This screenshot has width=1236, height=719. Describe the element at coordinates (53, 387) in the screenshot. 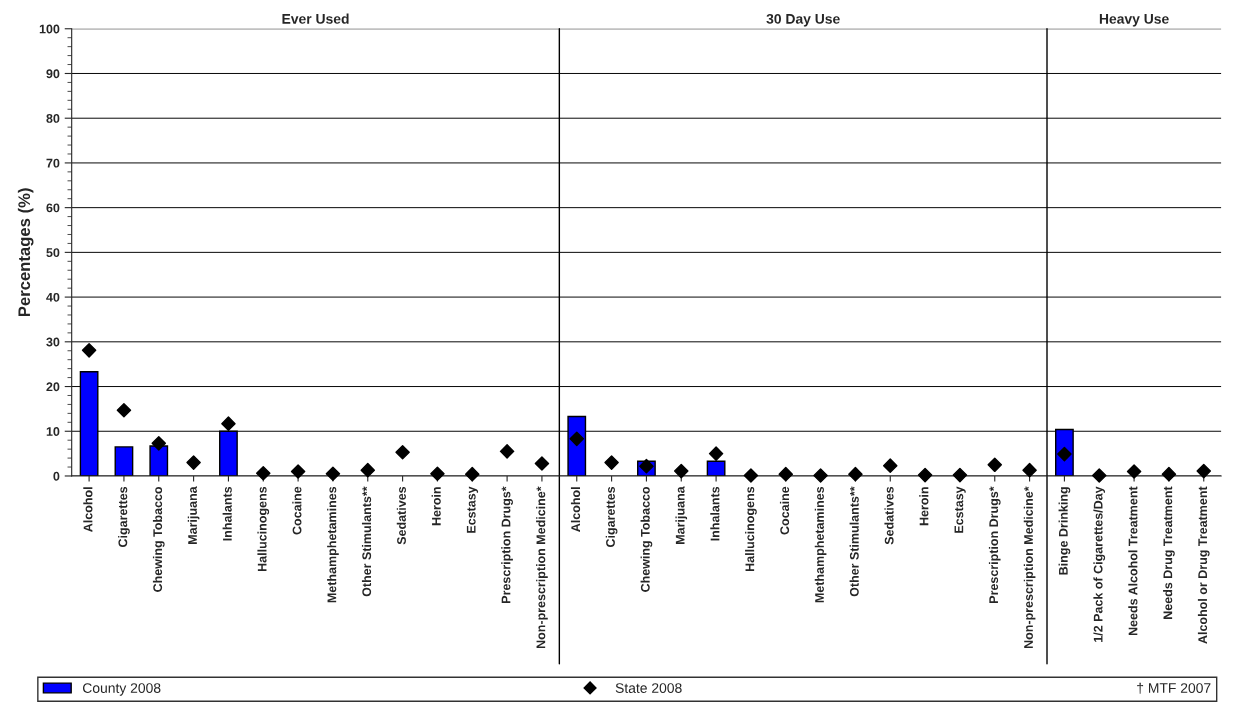

I see `y-tick-label: 20` at that location.